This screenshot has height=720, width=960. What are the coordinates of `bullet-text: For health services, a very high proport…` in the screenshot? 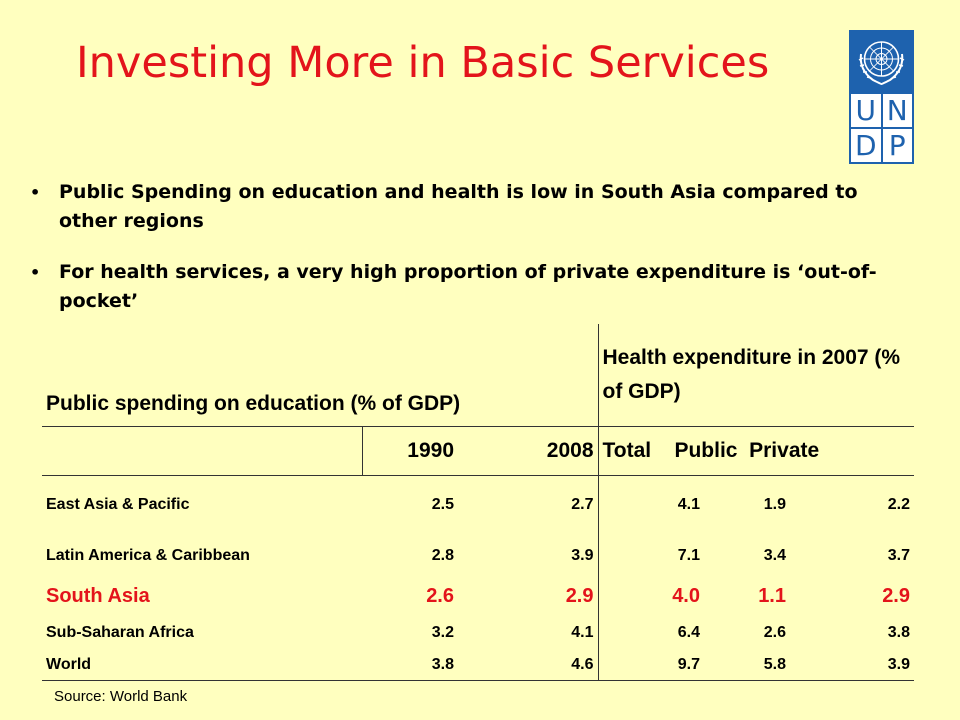 It's located at (468, 286).